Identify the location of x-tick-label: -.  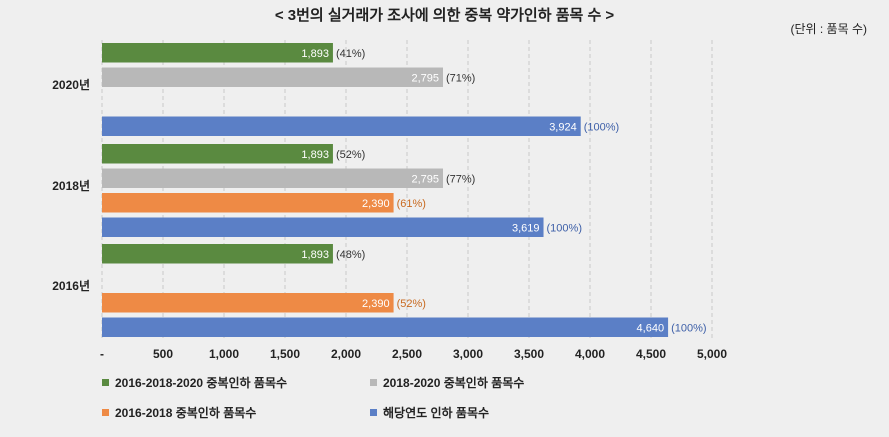
(102, 354).